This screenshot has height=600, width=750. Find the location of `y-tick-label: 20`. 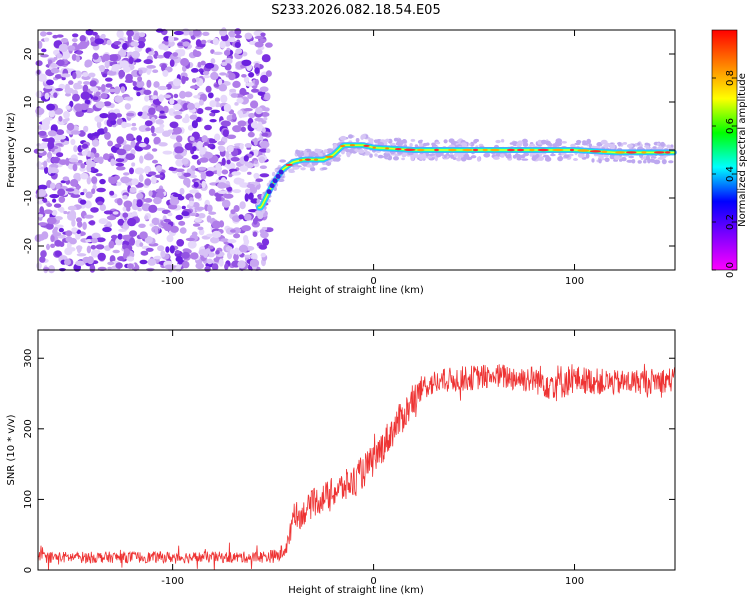

y-tick-label: 20 is located at coordinates (28, 54).